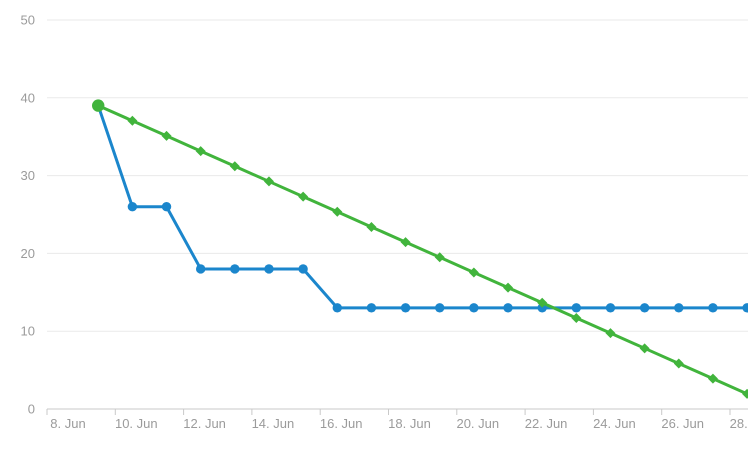 This screenshot has width=748, height=454. I want to click on x-axis-label: 18. Jun, so click(409, 423).